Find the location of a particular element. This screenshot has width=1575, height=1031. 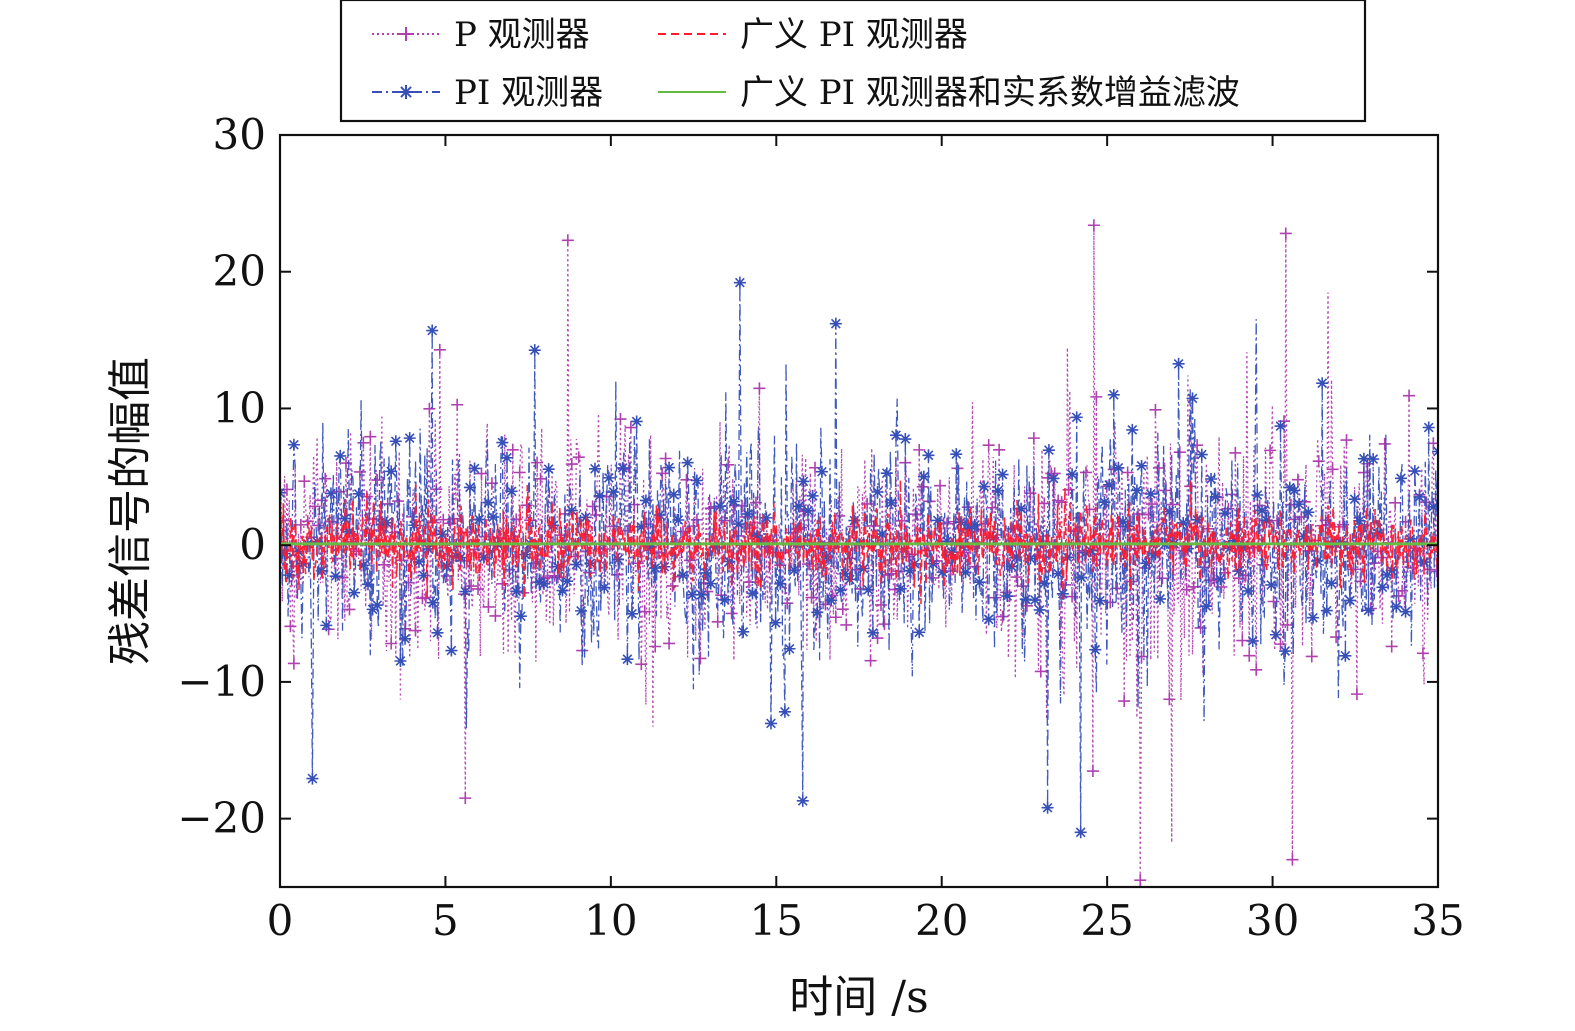

y-tick-label: 10 is located at coordinates (239, 407).